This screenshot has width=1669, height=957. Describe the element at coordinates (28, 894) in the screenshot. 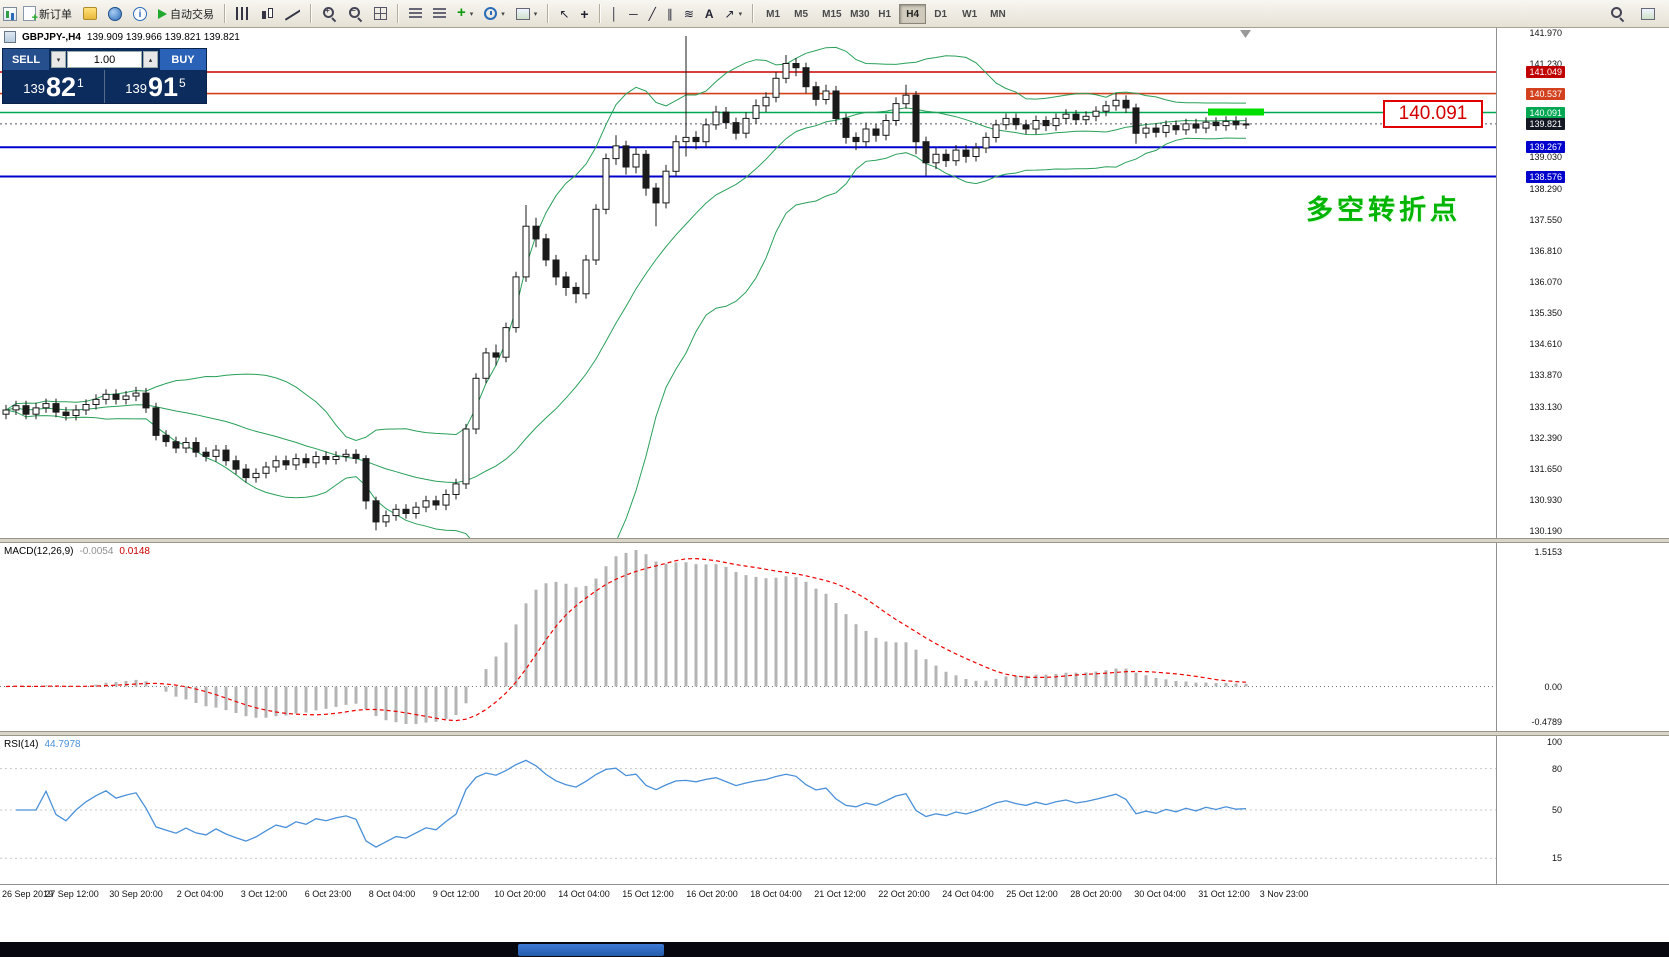

I see `time-axis-label: 26 Sep 2019` at that location.